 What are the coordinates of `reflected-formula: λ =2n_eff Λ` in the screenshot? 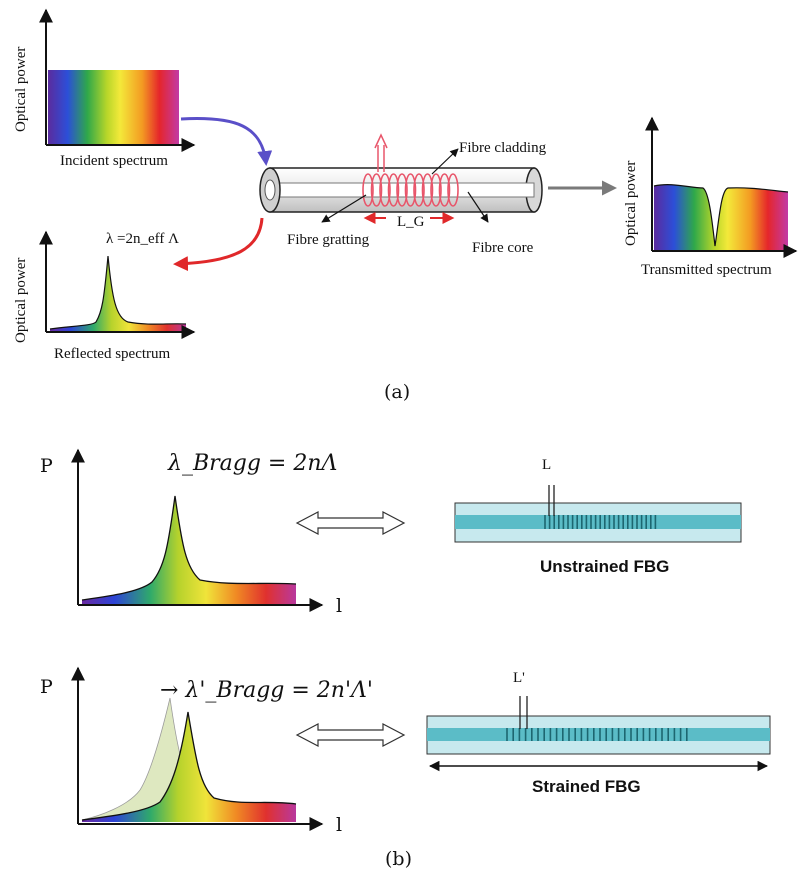 It's located at (142, 239).